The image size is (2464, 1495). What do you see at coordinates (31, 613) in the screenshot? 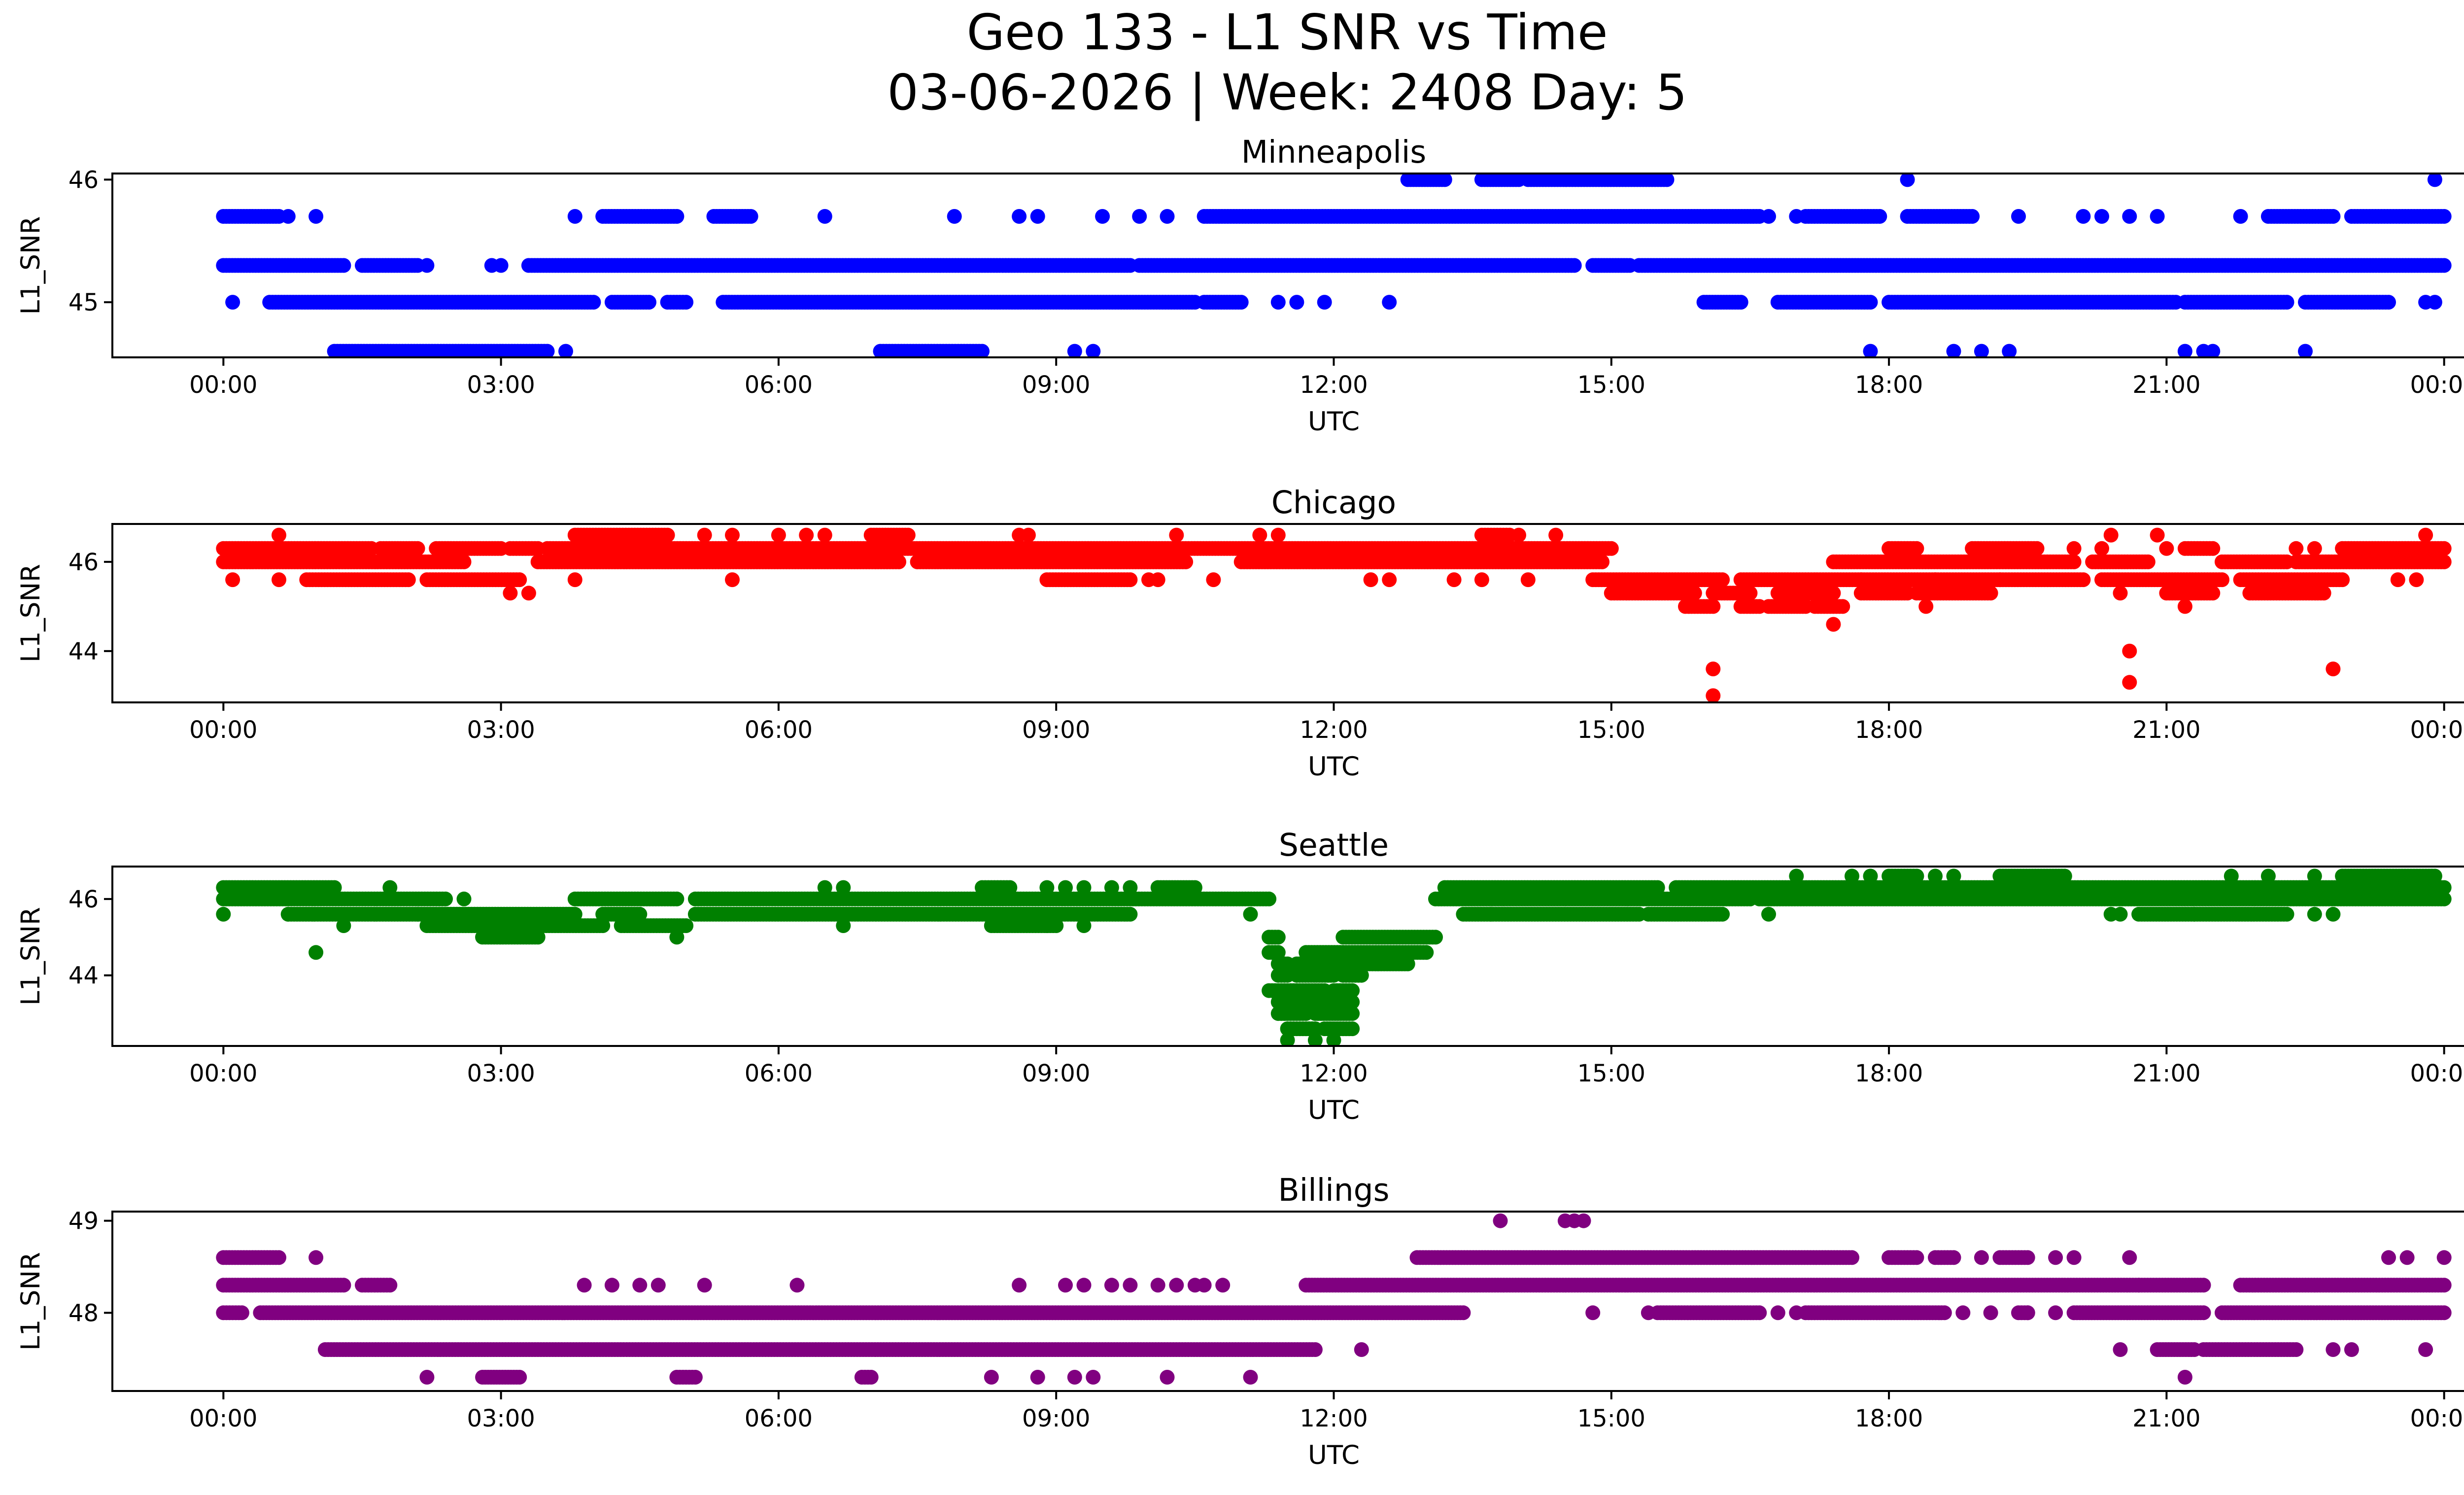
I see `y-axis-label: L1_SNR` at bounding box center [31, 613].